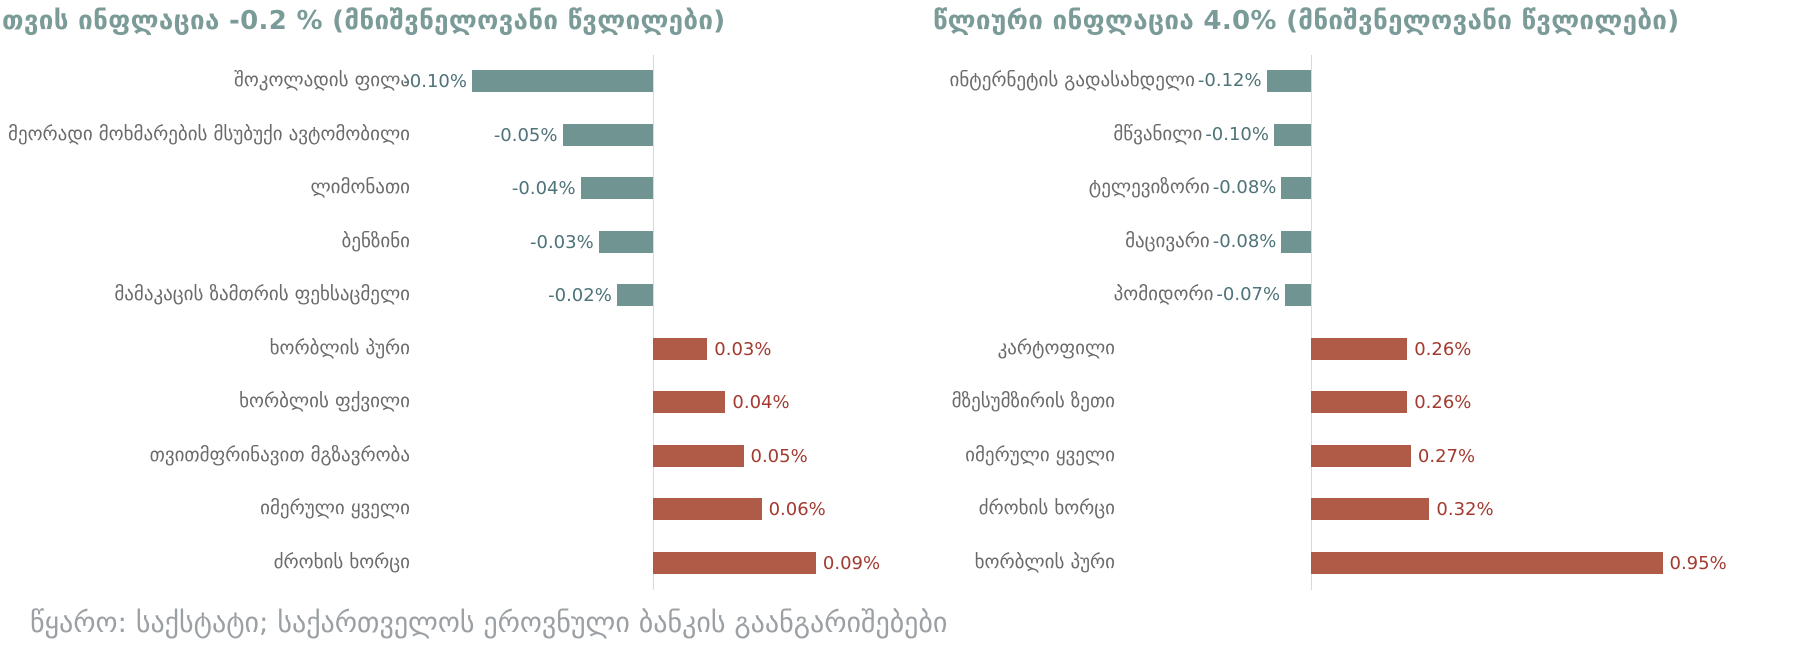  What do you see at coordinates (440, 456) in the screenshot?
I see `bar-row: თვითმფრინავით მგზავრობა 0.05%` at bounding box center [440, 456].